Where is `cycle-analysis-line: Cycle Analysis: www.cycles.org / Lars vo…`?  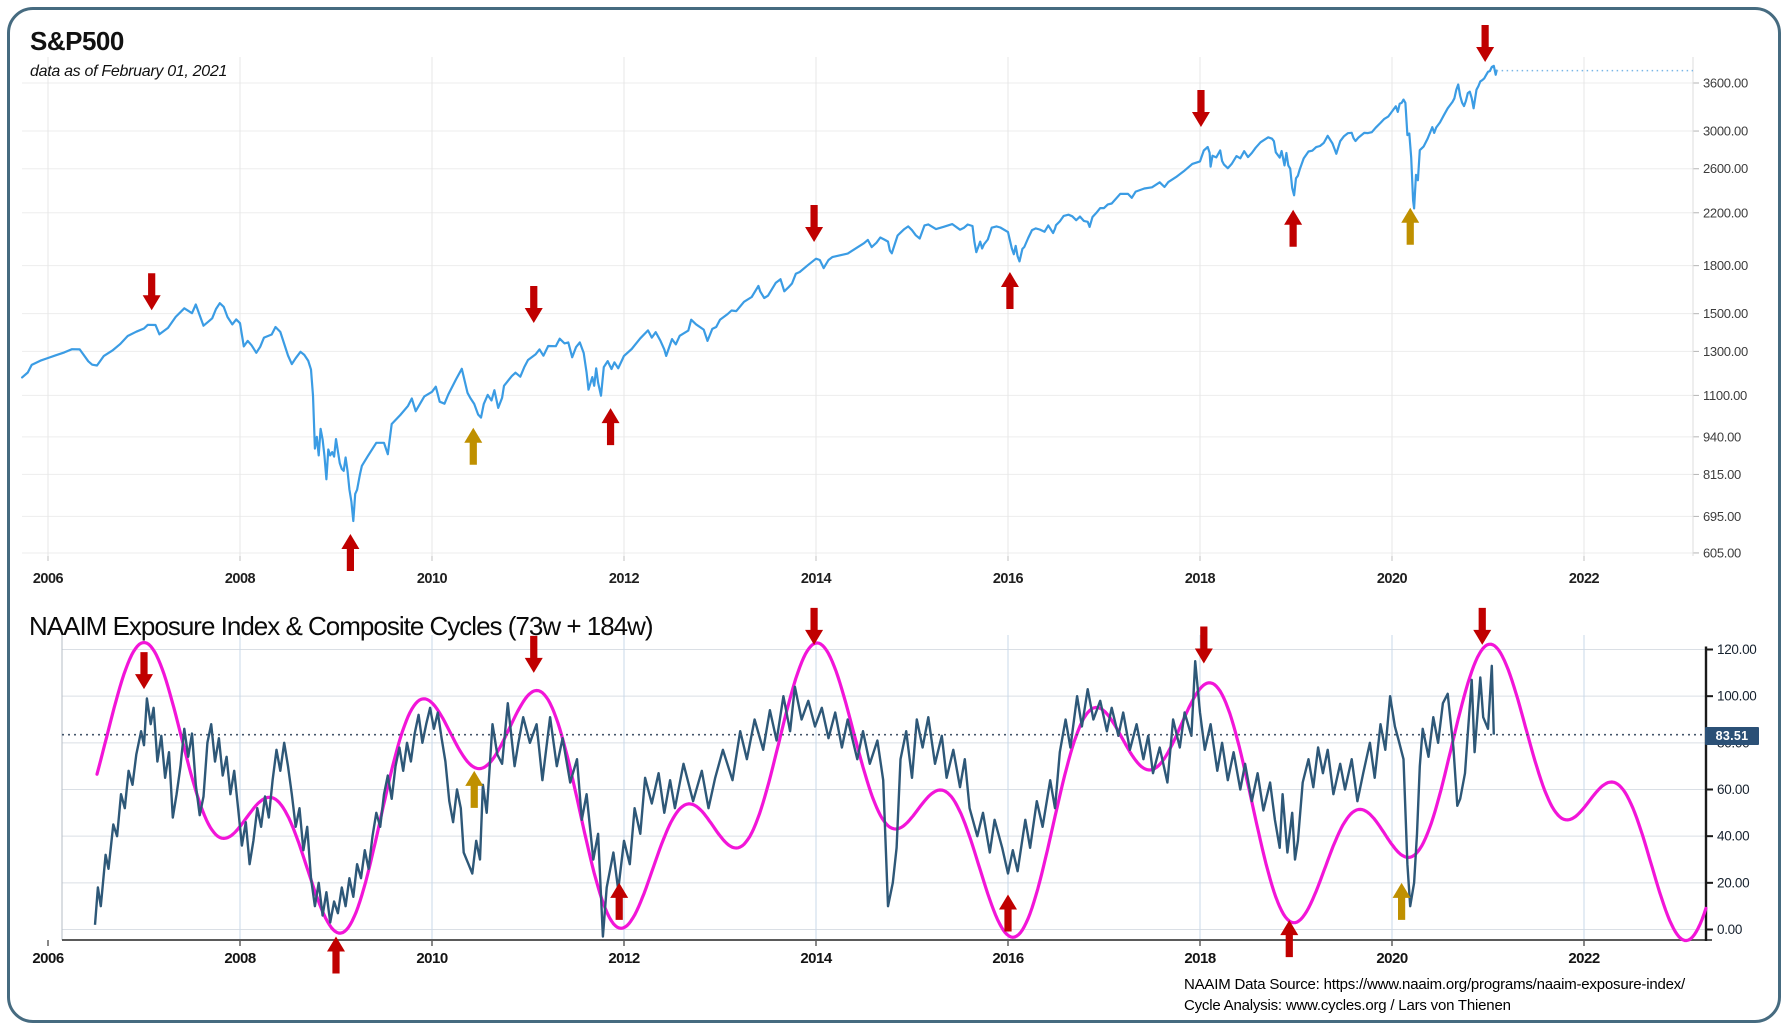 cycle-analysis-line: Cycle Analysis: www.cycles.org / Lars vo… is located at coordinates (1347, 1005).